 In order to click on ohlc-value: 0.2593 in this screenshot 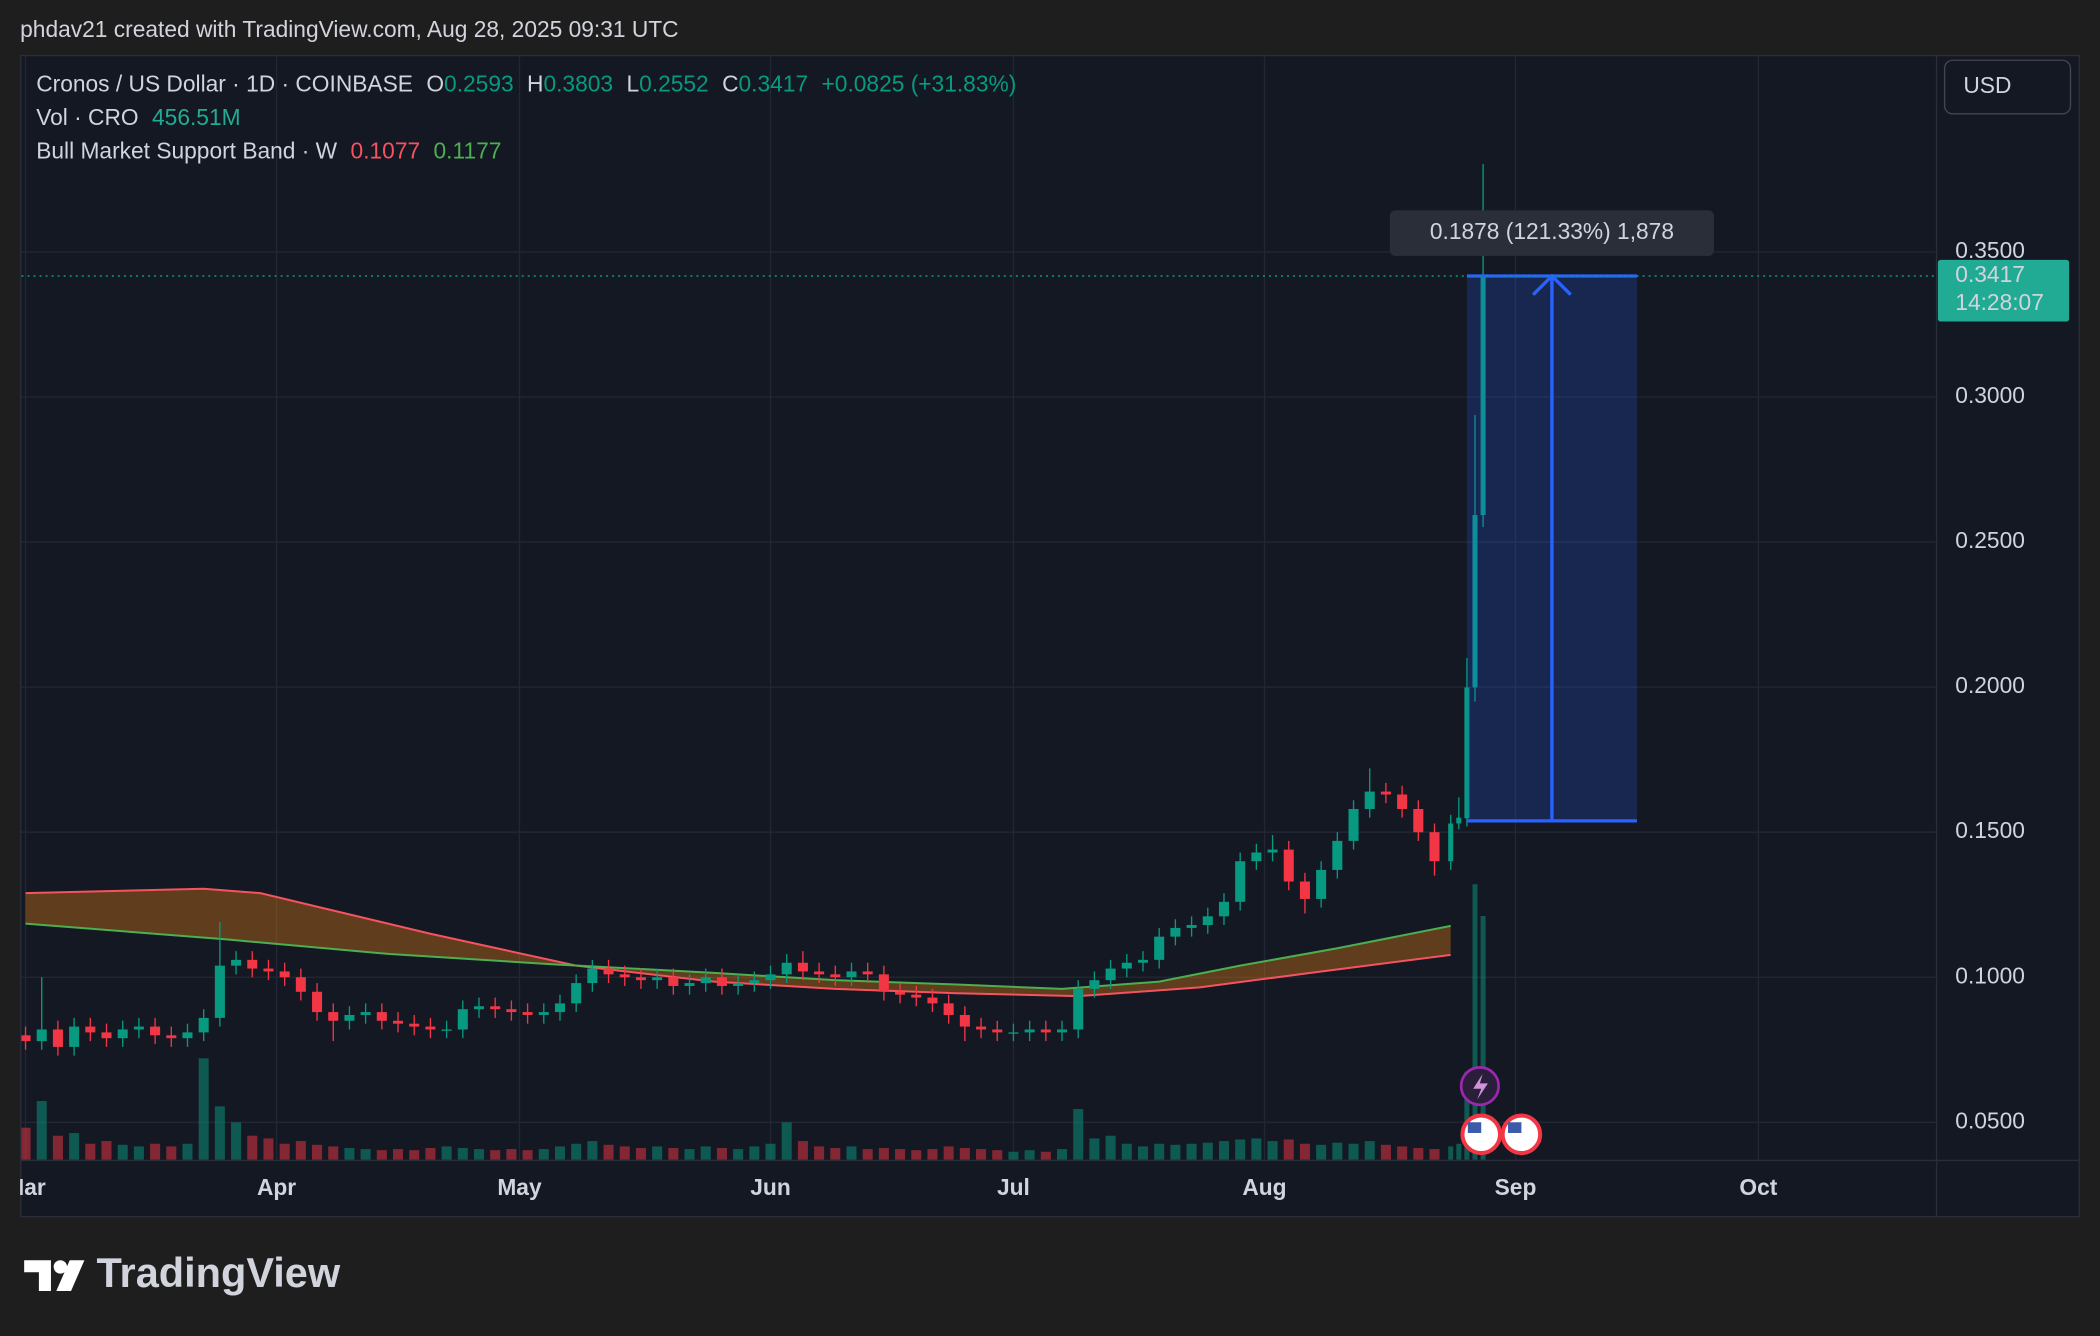, I will do `click(479, 84)`.